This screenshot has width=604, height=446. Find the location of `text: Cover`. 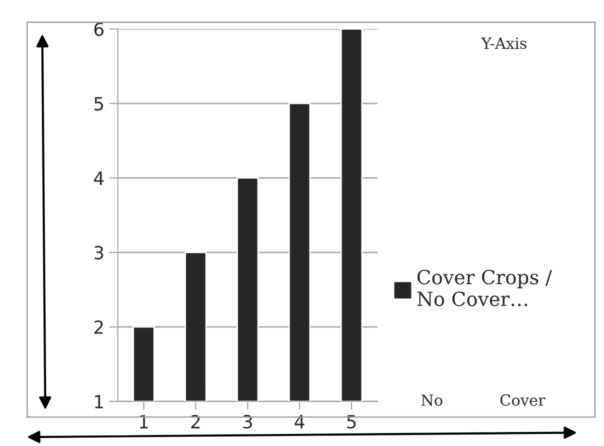

text: Cover is located at coordinates (523, 400).